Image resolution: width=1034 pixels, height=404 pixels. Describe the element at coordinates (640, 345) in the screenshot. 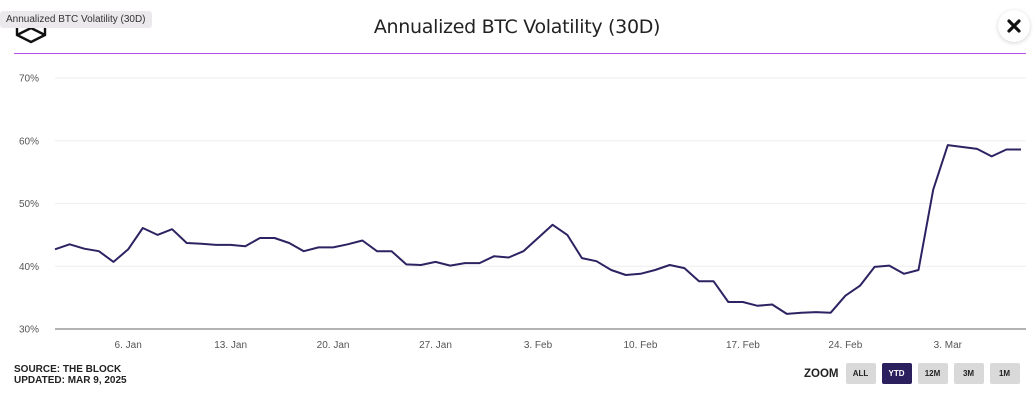

I see `x-tick-label: 10. Feb` at that location.